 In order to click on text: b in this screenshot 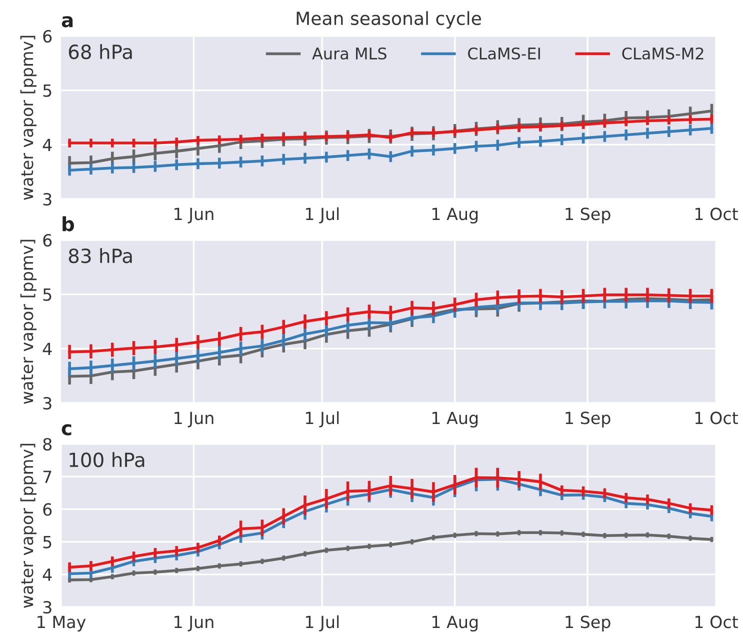, I will do `click(68, 224)`.